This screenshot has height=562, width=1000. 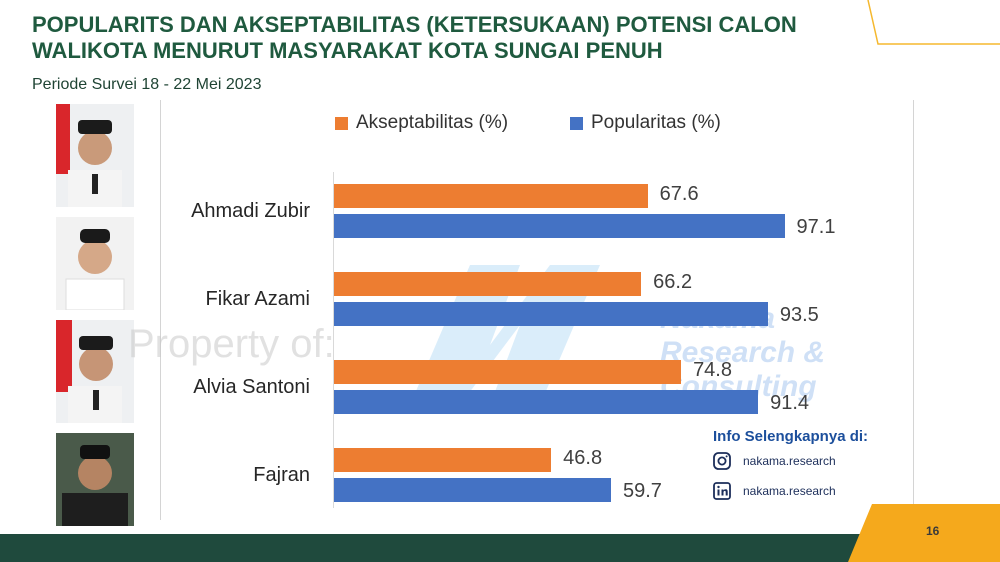 What do you see at coordinates (933, 531) in the screenshot?
I see `page-number: 16` at bounding box center [933, 531].